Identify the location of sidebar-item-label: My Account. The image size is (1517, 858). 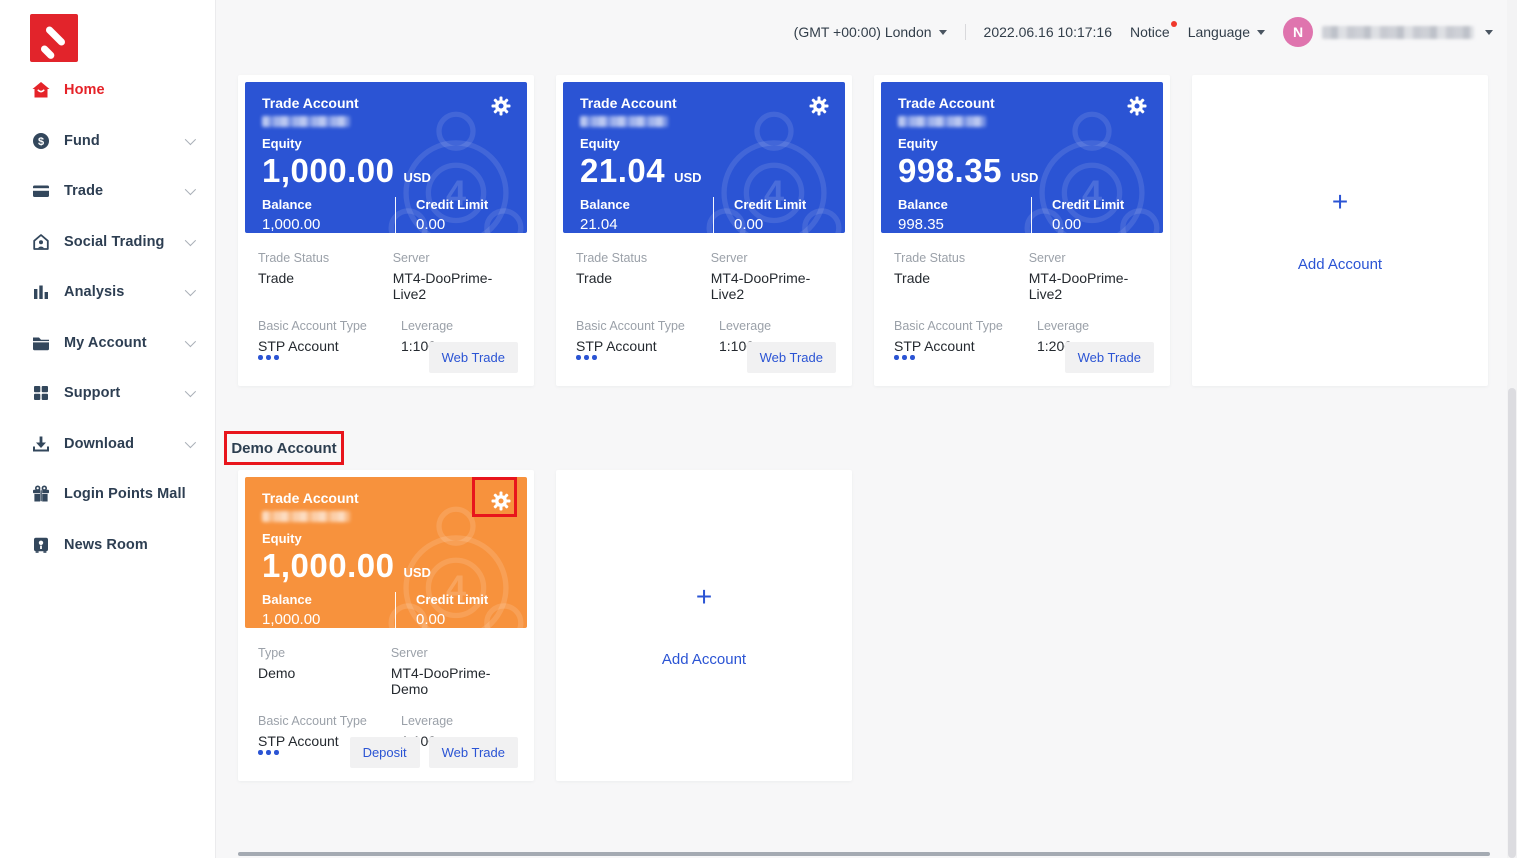
(105, 342).